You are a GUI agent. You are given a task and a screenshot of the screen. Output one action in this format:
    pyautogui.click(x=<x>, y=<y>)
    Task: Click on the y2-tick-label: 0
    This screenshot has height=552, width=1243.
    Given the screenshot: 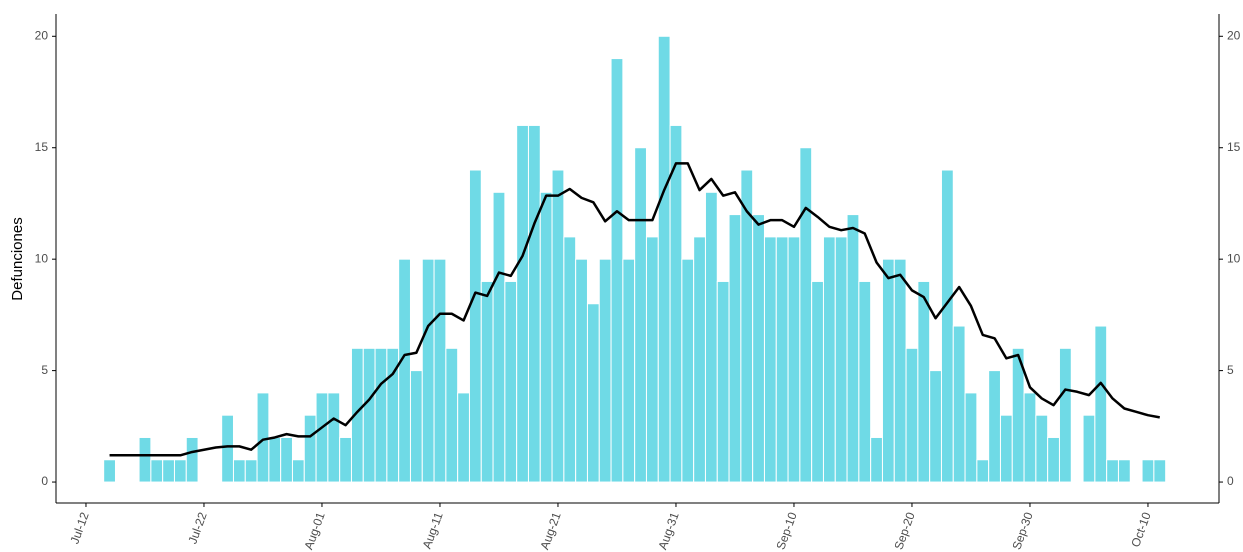 What is the action you would take?
    pyautogui.click(x=1230, y=481)
    